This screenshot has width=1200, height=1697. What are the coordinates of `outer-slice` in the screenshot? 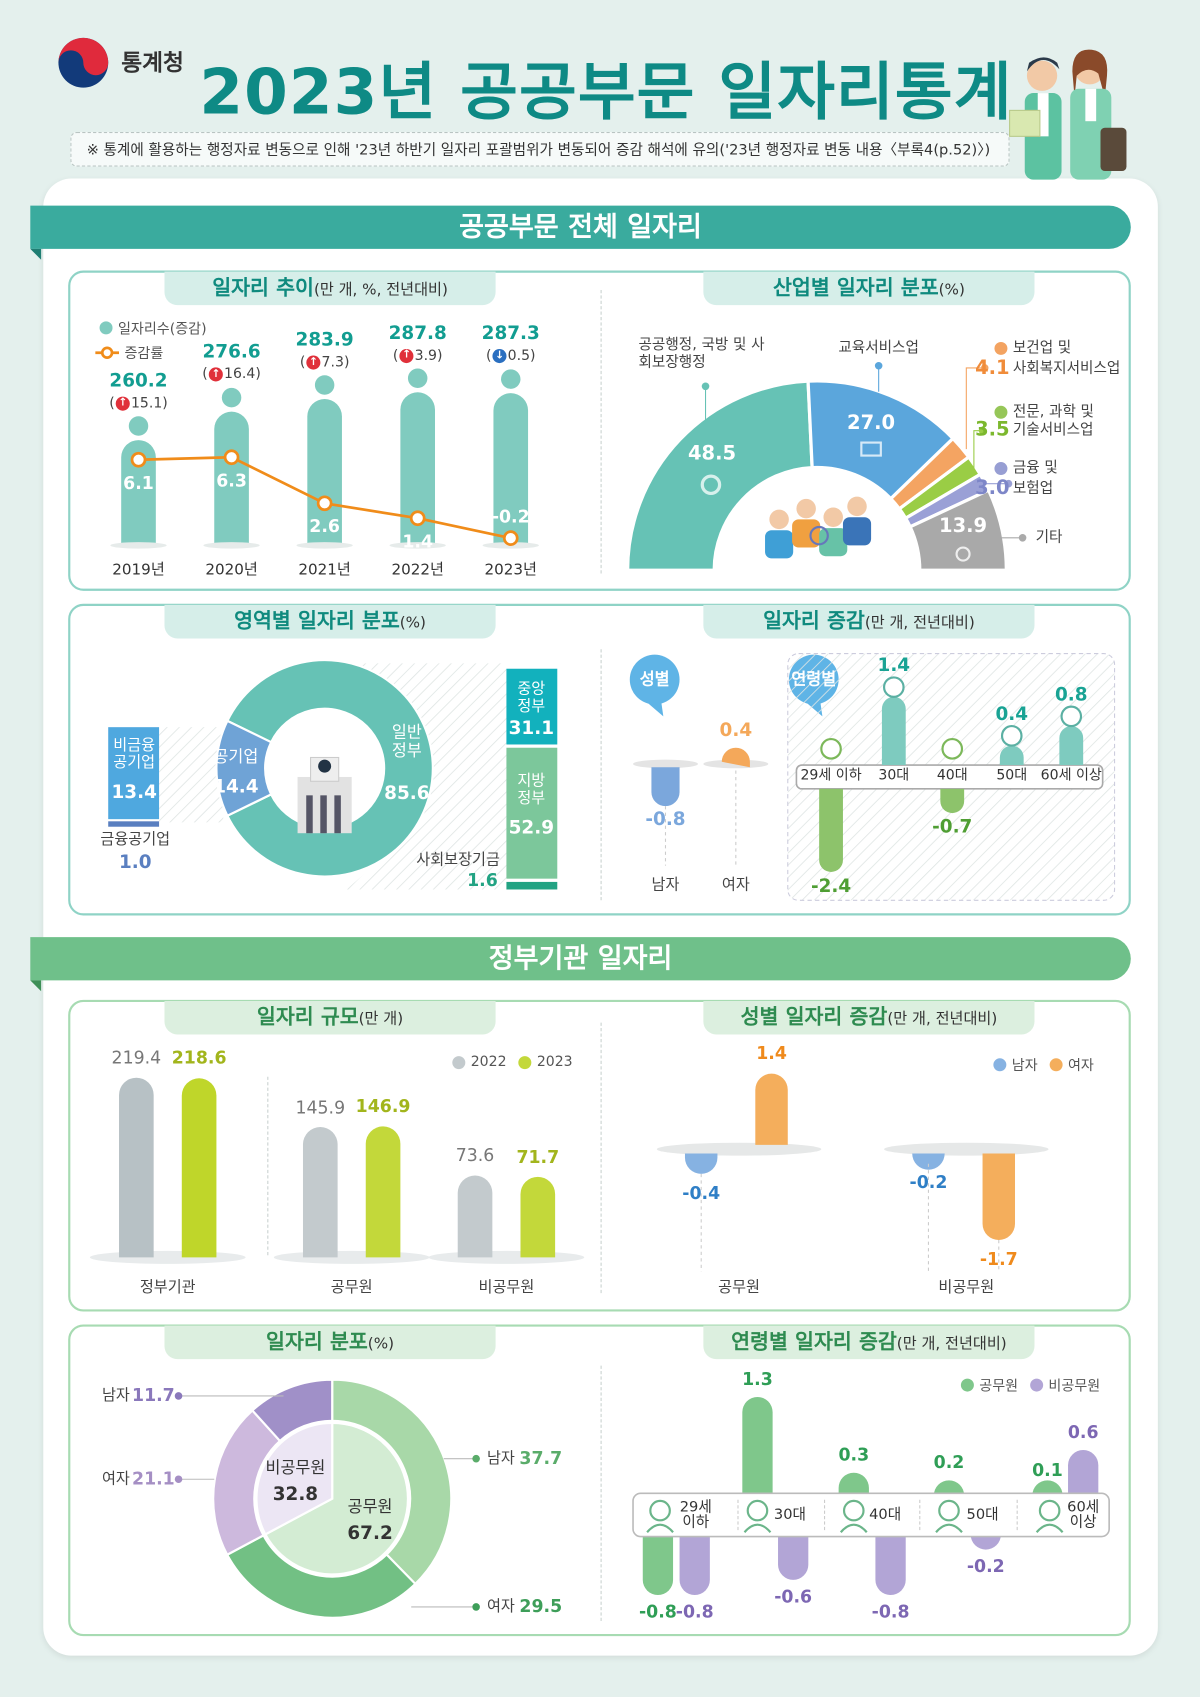 It's located at (321, 1576).